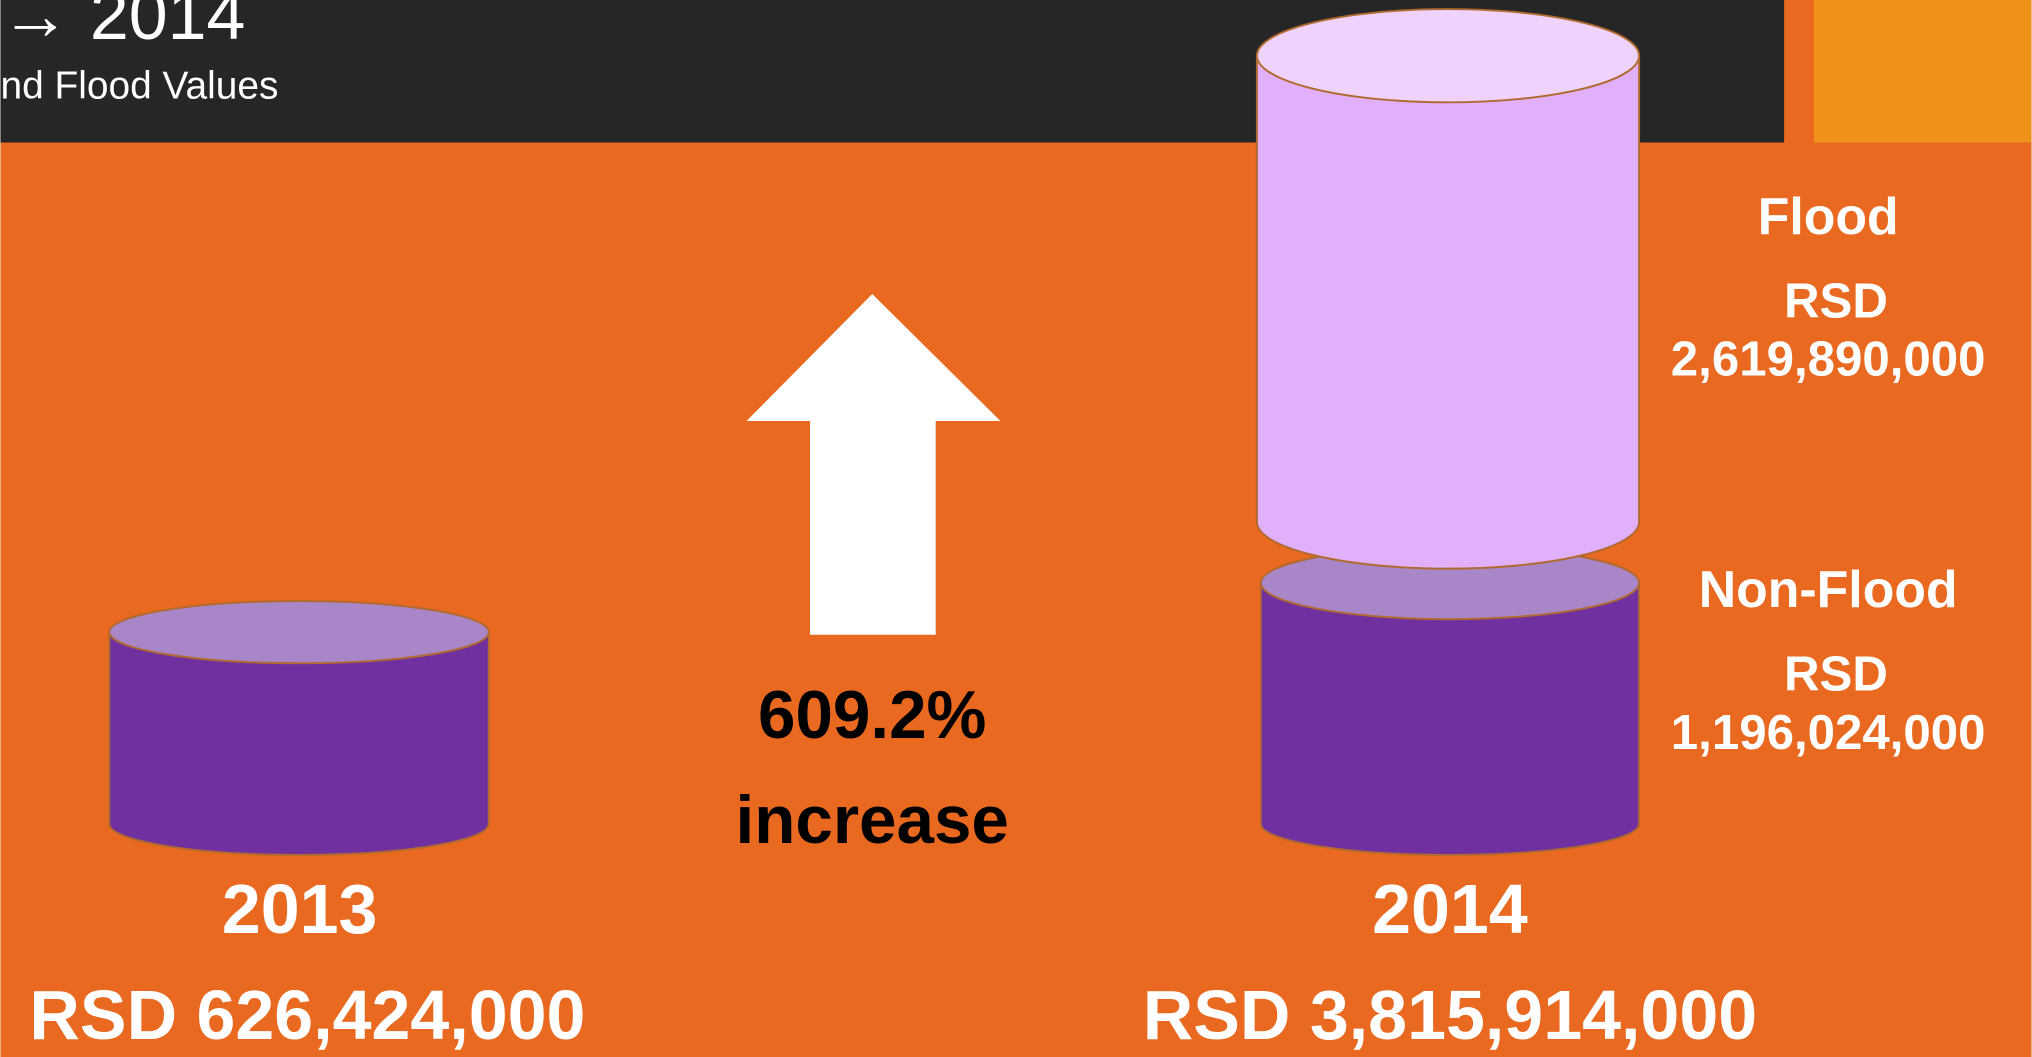  Describe the element at coordinates (1450, 700) in the screenshot. I see `cylinder-2014-non-flood` at that location.